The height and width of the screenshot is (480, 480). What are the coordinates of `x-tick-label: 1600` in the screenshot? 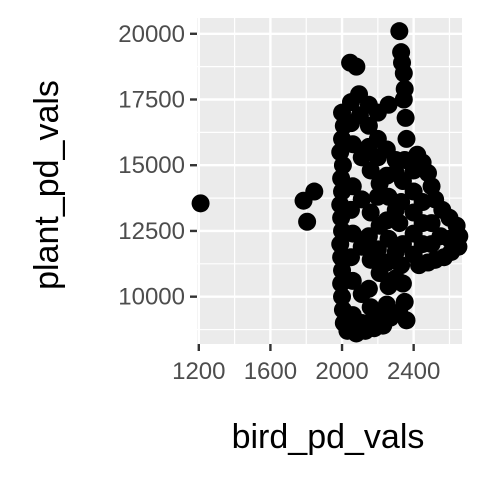 It's located at (270, 371).